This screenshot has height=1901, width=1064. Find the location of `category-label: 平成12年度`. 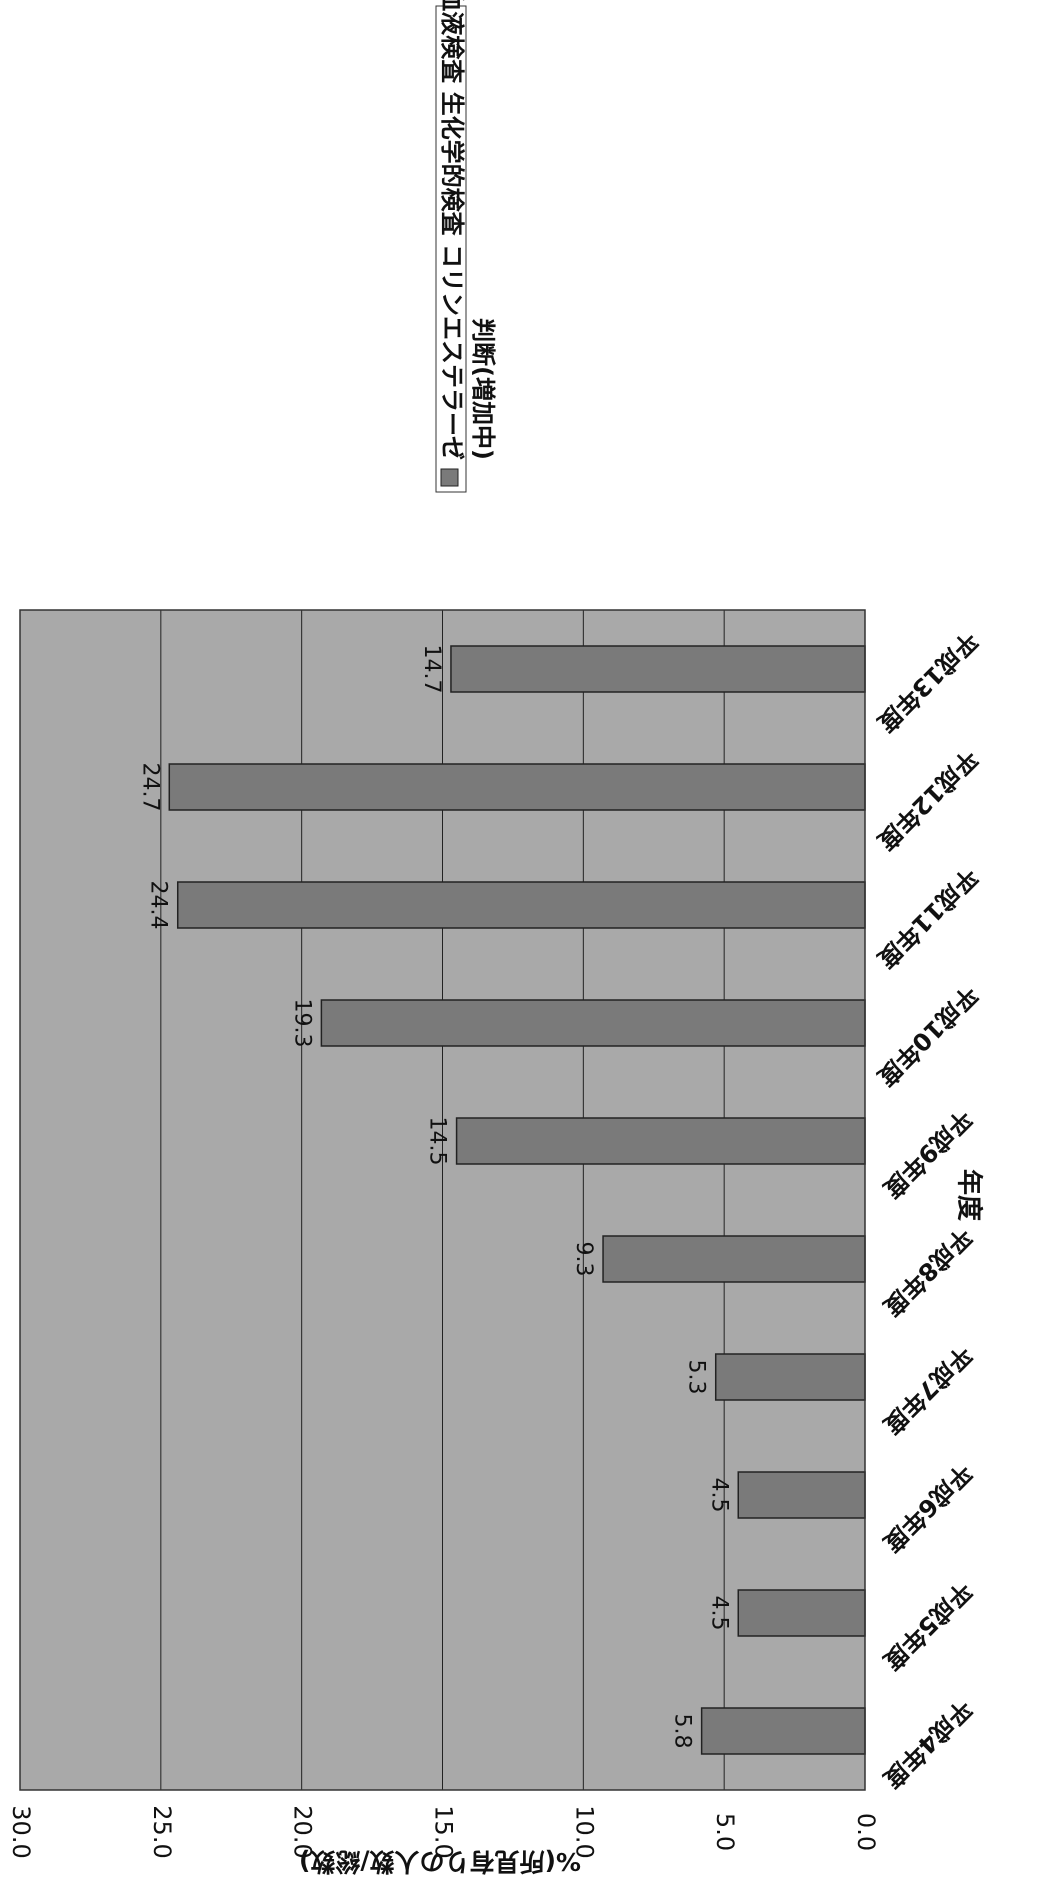

category-label: 平成12年度 is located at coordinates (927, 800).